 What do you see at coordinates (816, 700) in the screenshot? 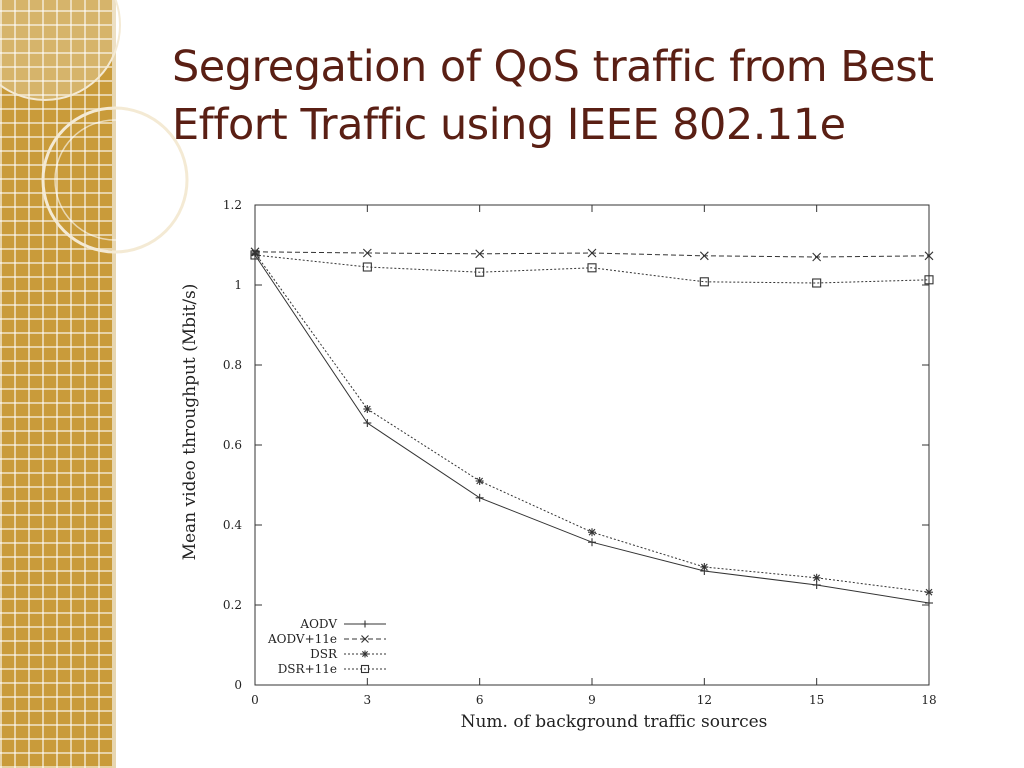
I see `x-tick-label: 15` at bounding box center [816, 700].